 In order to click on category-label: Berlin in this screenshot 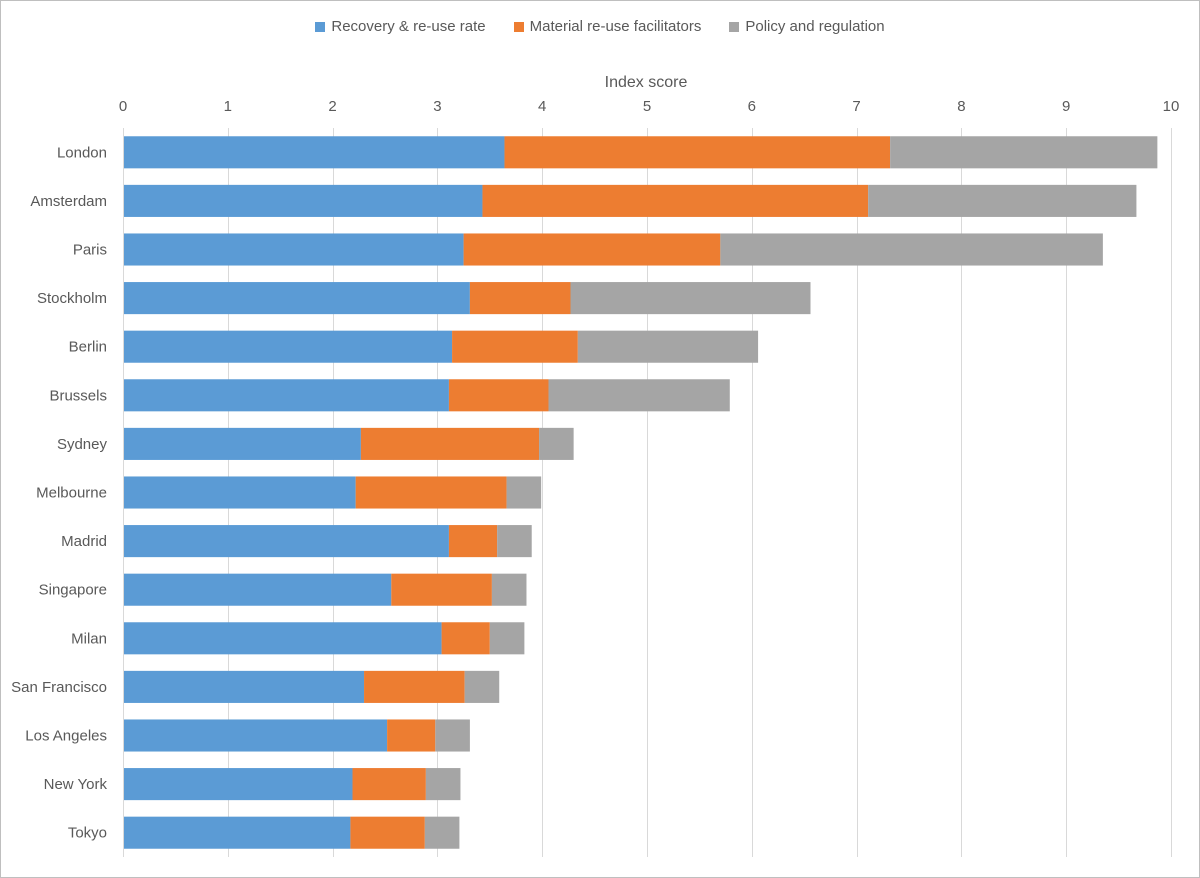, I will do `click(88, 347)`.